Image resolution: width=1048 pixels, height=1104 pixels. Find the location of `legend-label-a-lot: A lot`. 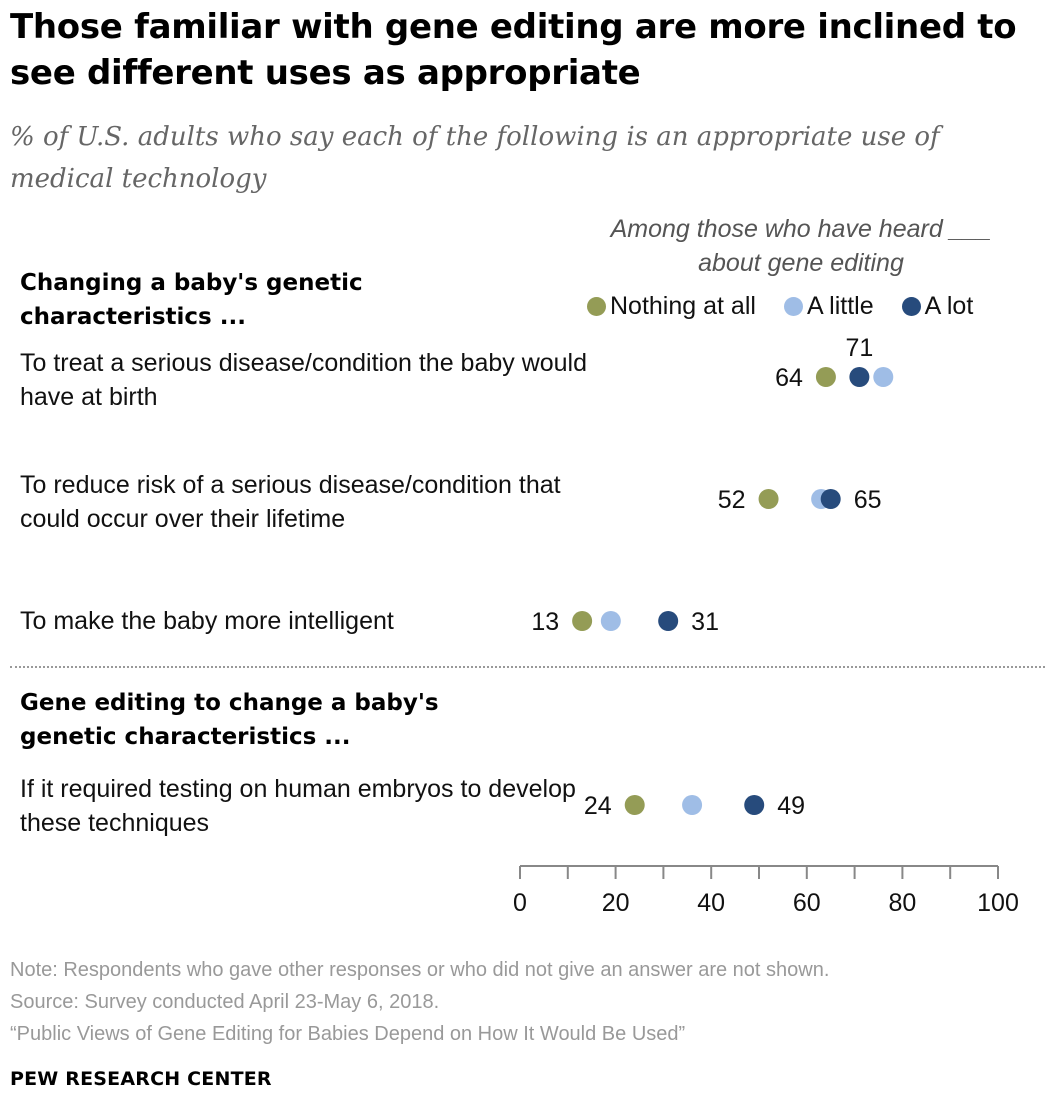

legend-label-a-lot: A lot is located at coordinates (949, 305).